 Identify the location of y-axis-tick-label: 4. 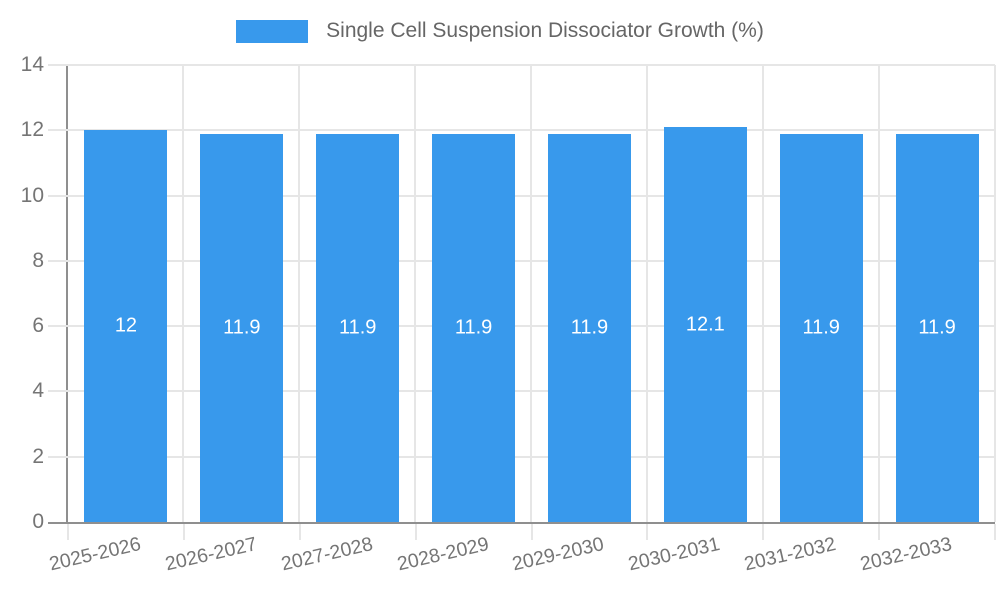
(38, 391).